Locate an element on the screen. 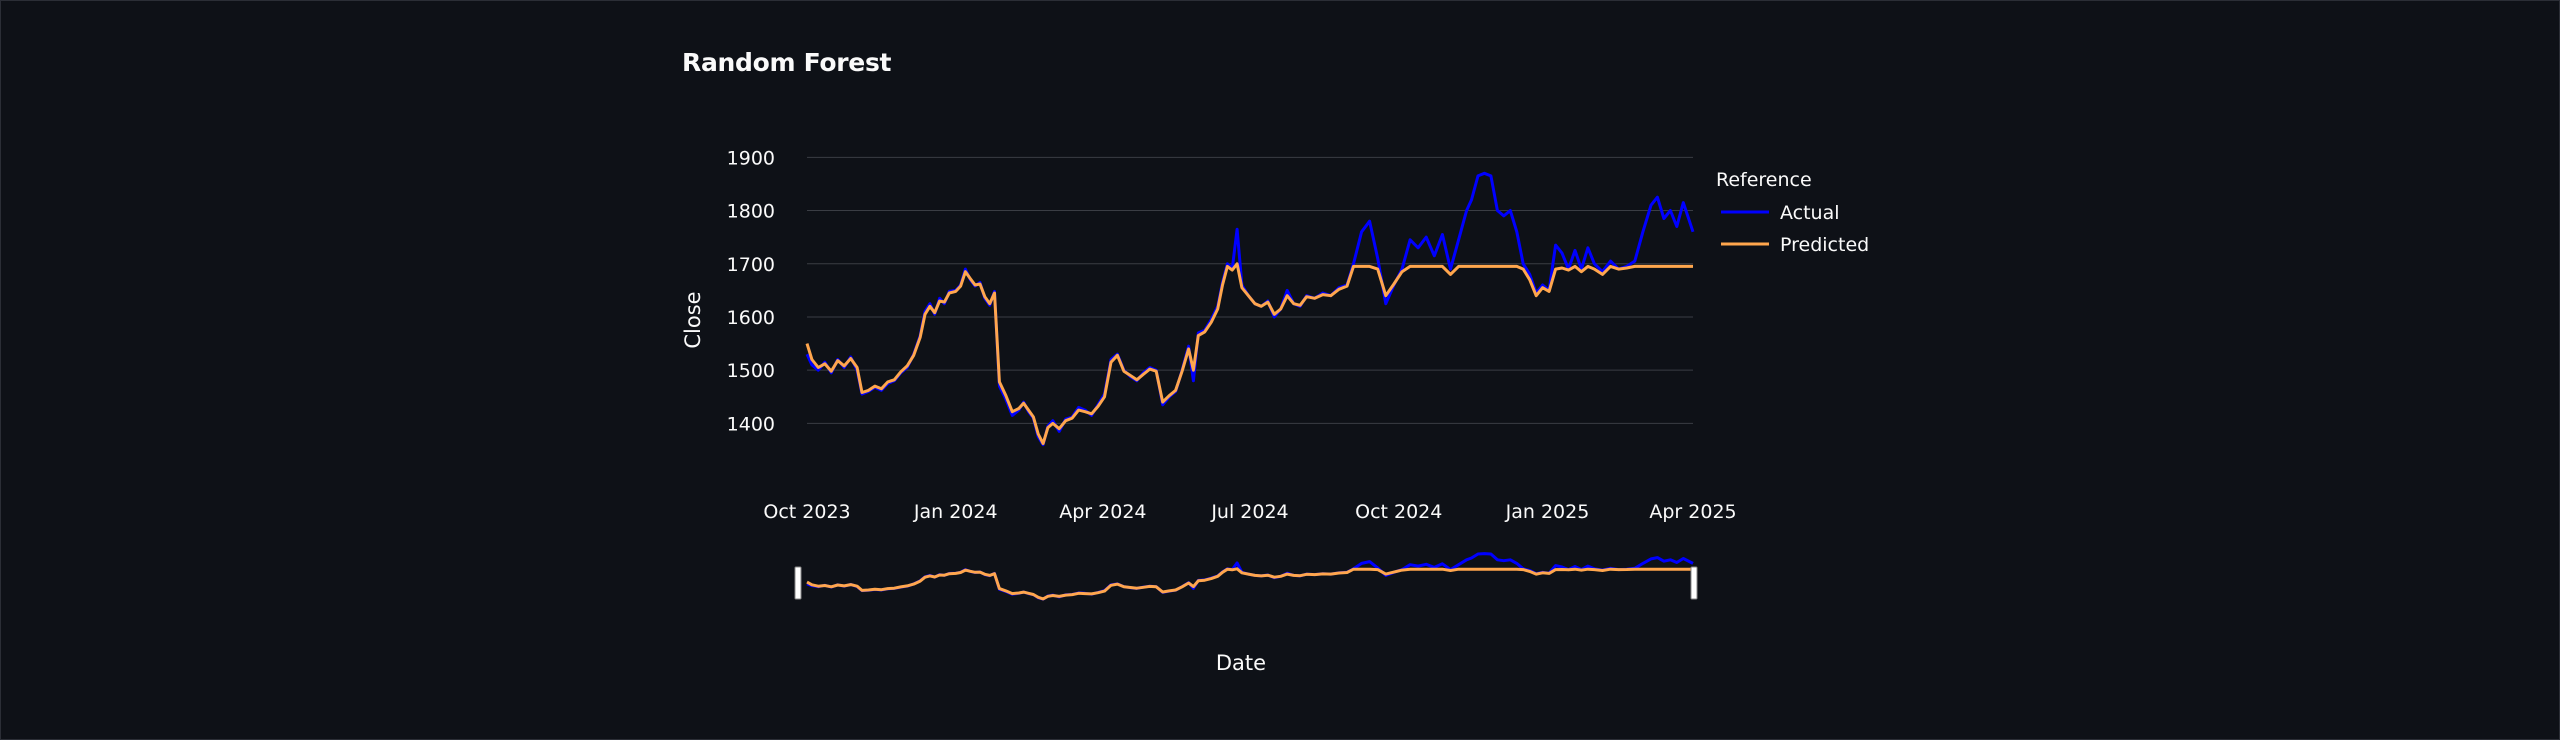 The width and height of the screenshot is (2560, 740). x-tick-label: Jan 2025 is located at coordinates (1547, 512).